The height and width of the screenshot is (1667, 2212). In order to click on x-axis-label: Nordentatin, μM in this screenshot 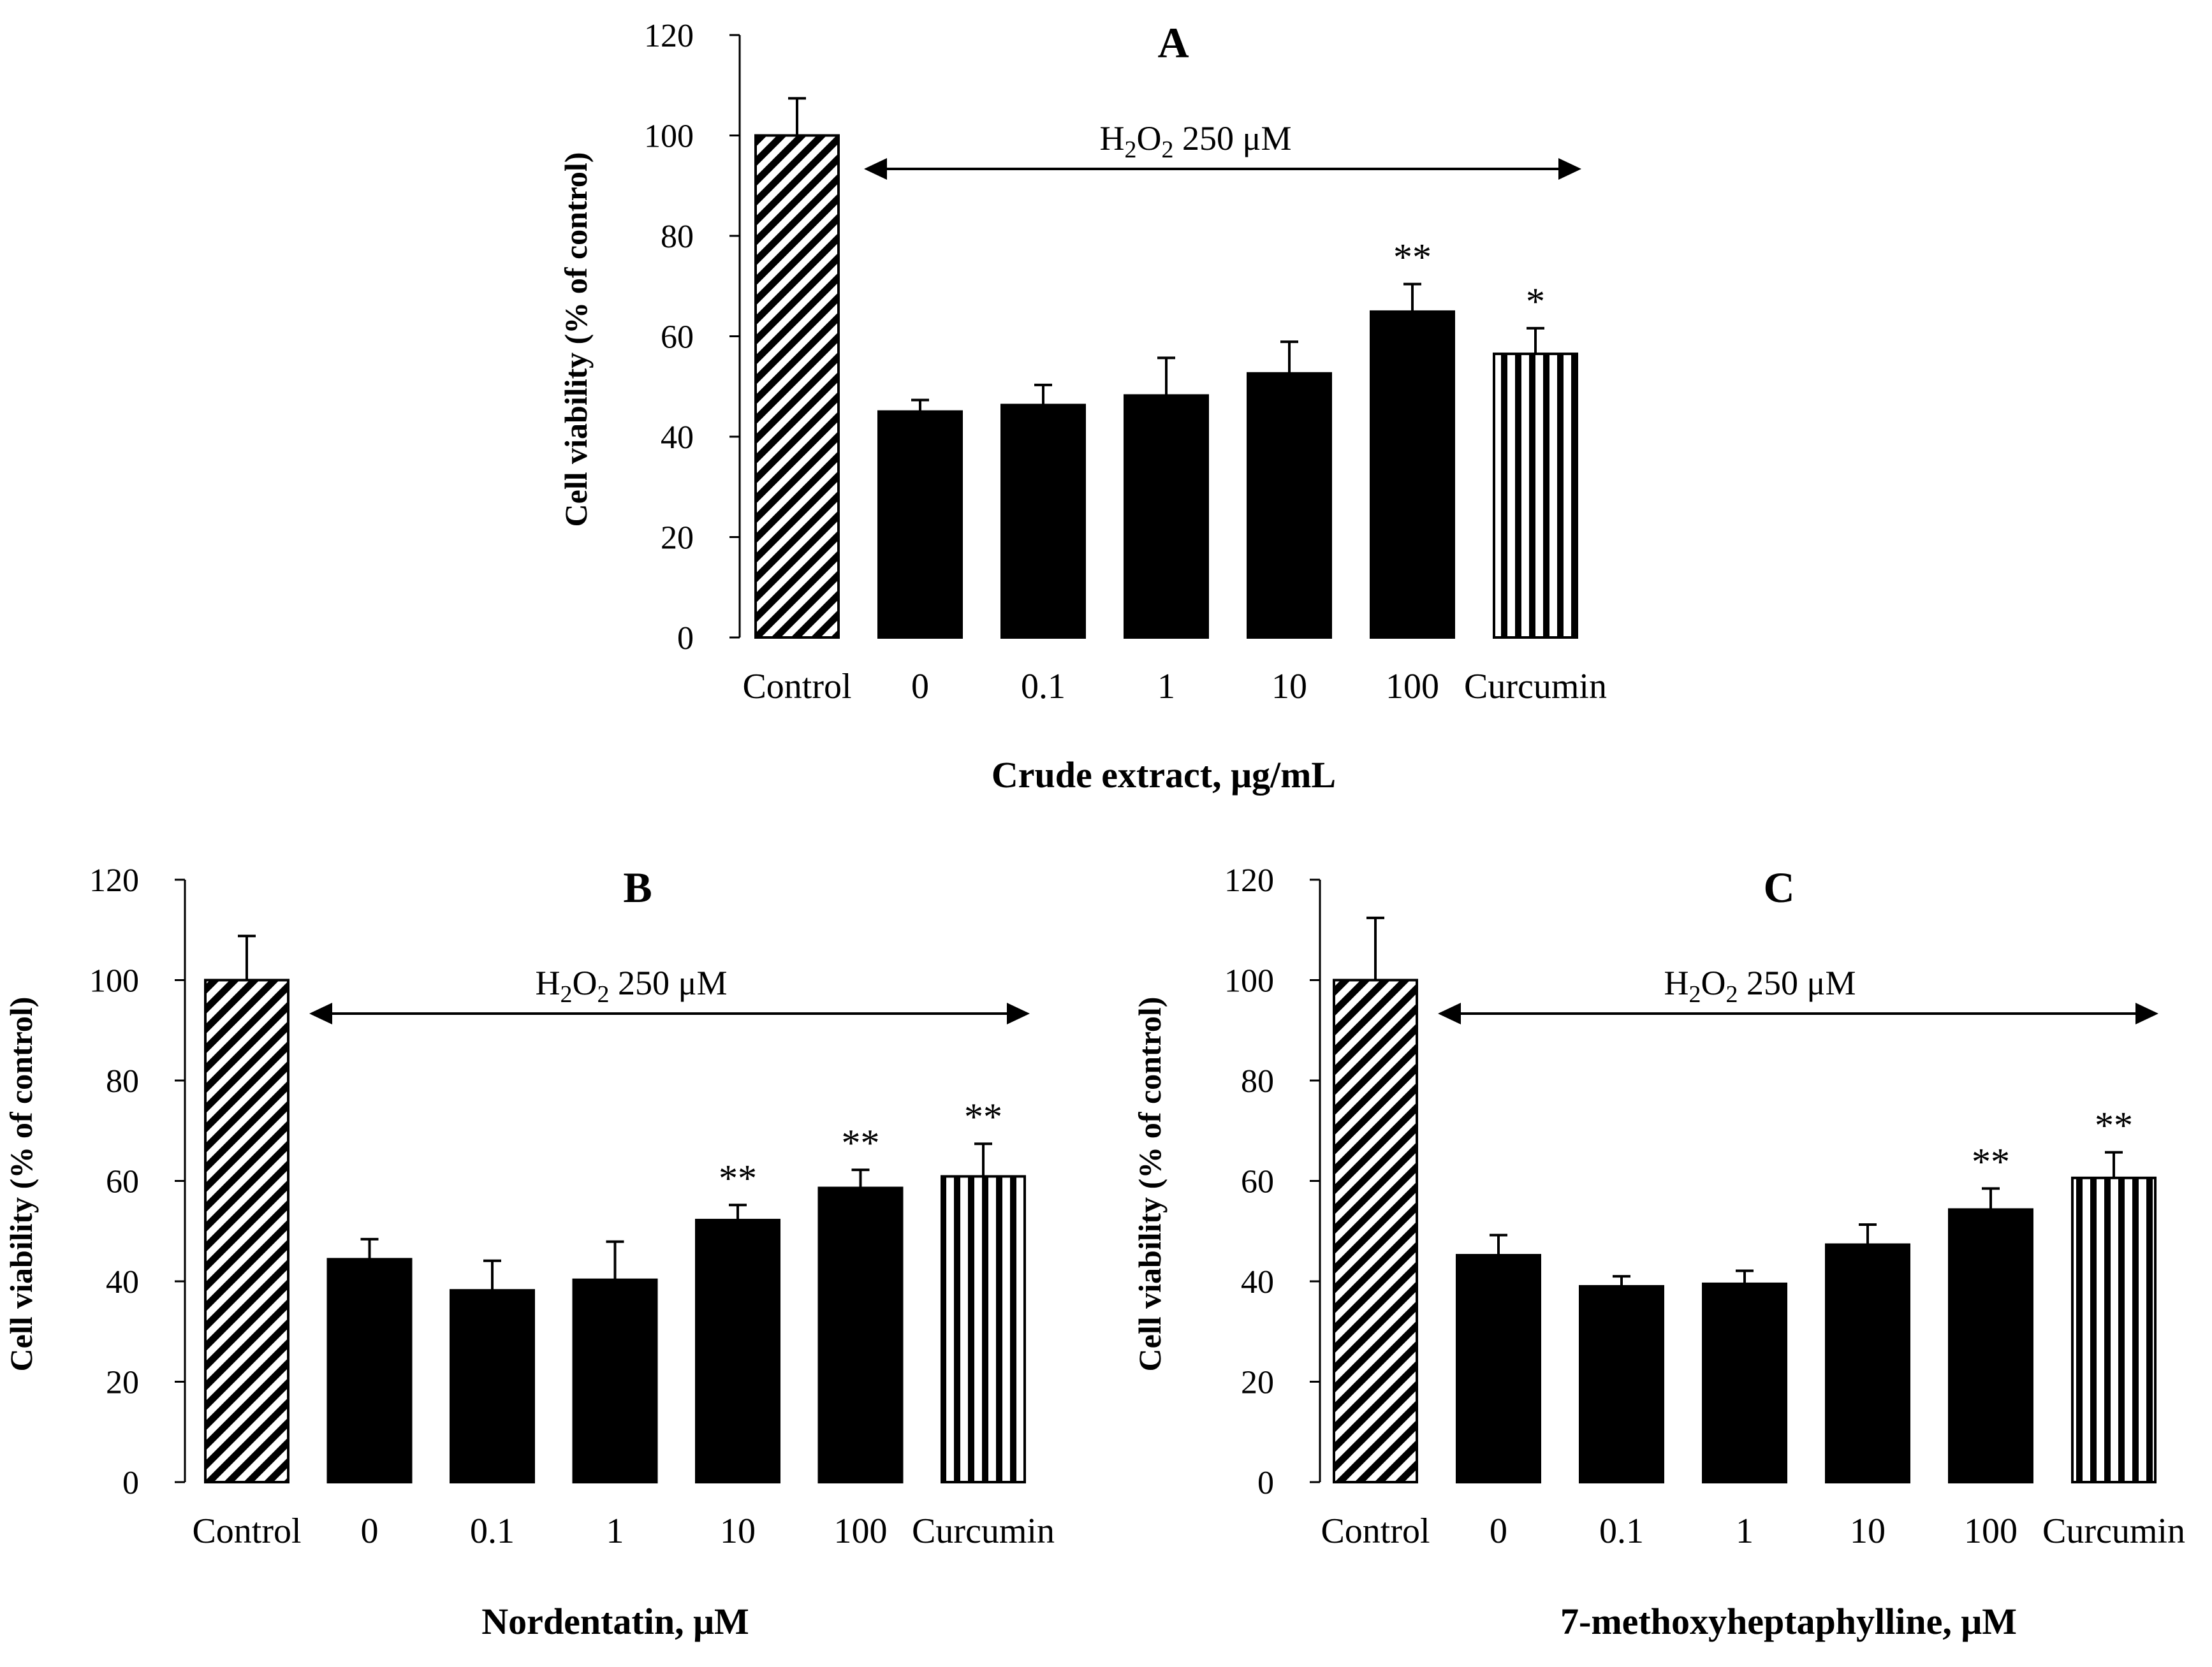, I will do `click(615, 1622)`.